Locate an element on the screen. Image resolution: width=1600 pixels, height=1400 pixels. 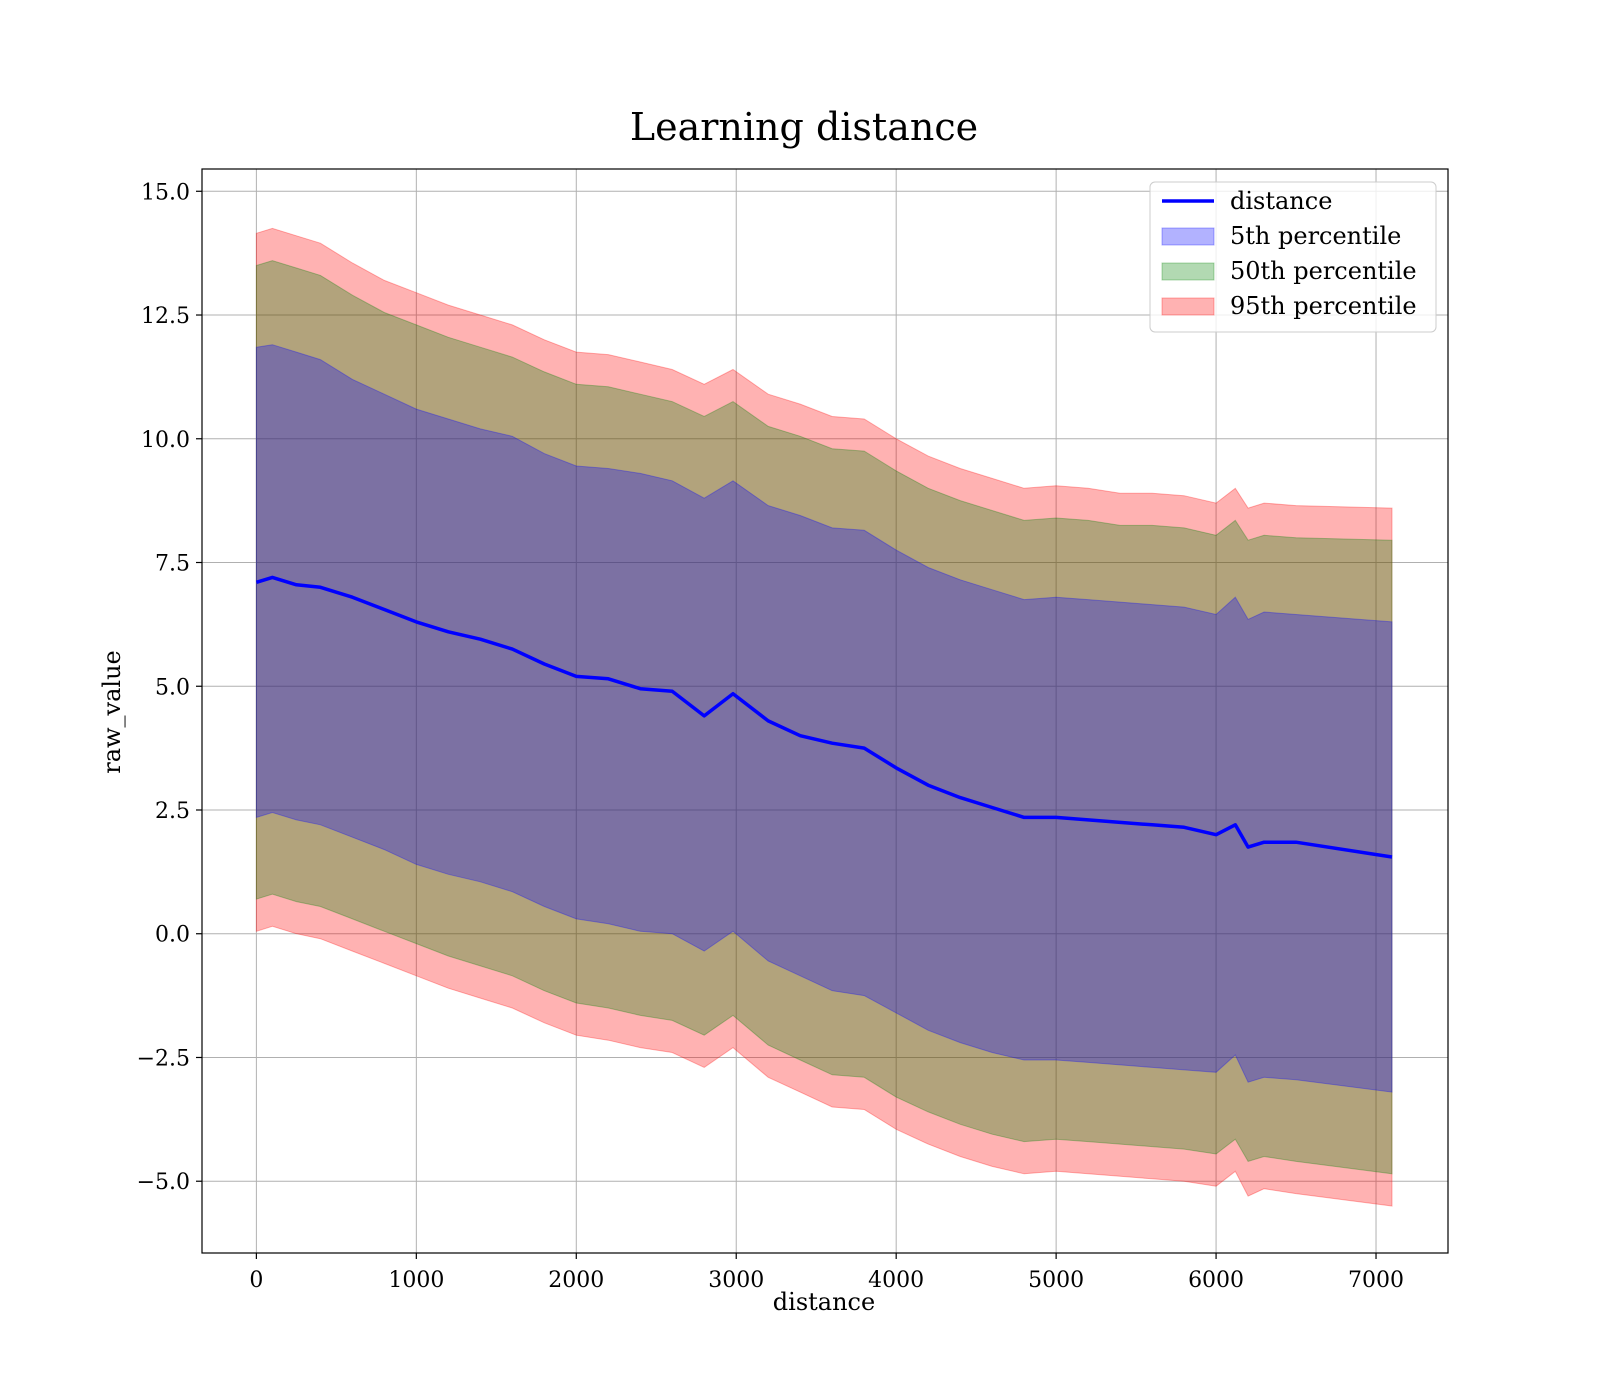
legend-label-5th-percentile: 5th percentile is located at coordinates (1315, 236).